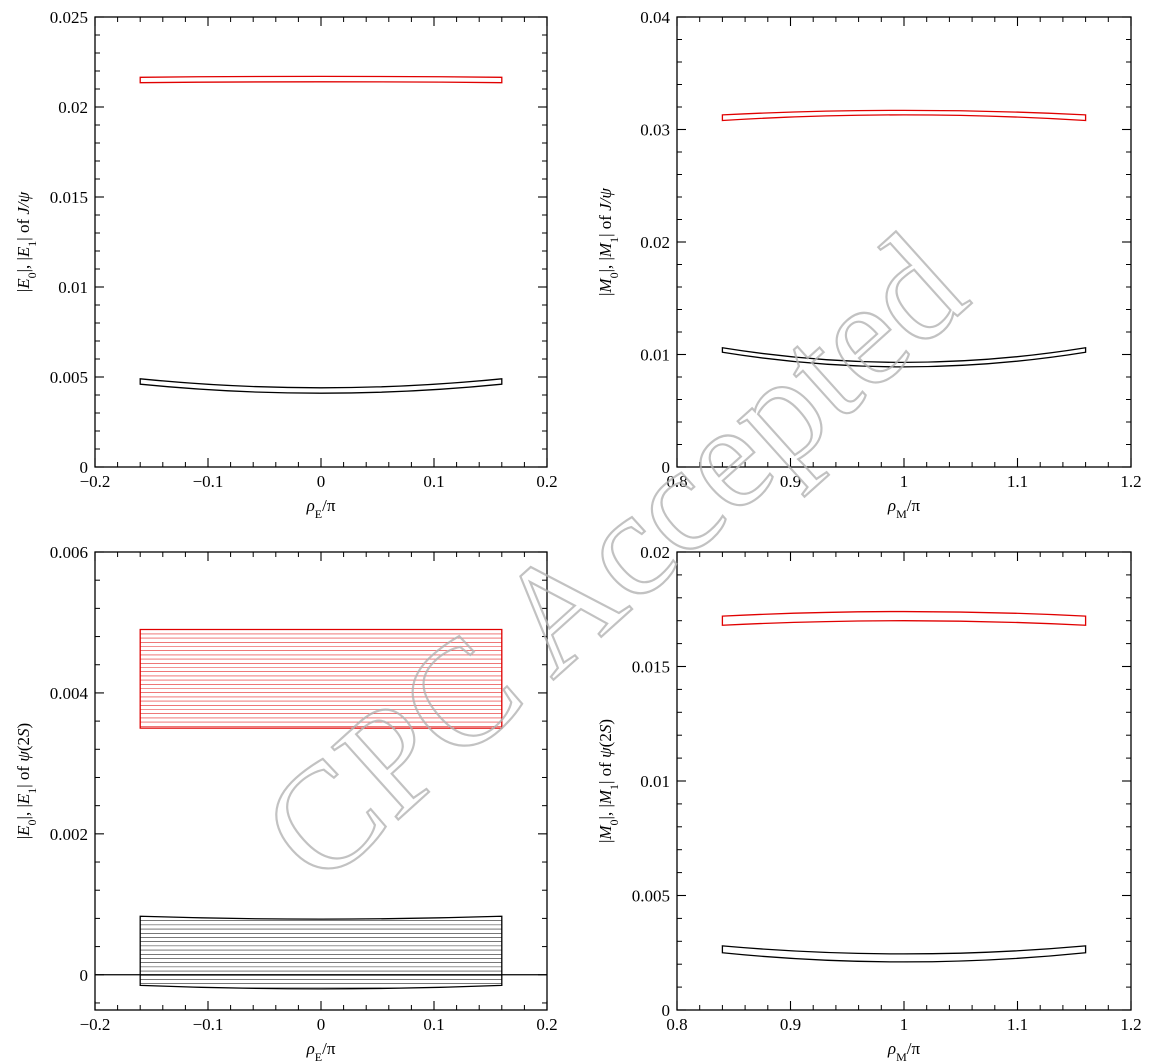 Image resolution: width=1153 pixels, height=1064 pixels. Describe the element at coordinates (26, 781) in the screenshot. I see `y-axis-label: |E0|, |E1| of ψ(2S)` at that location.